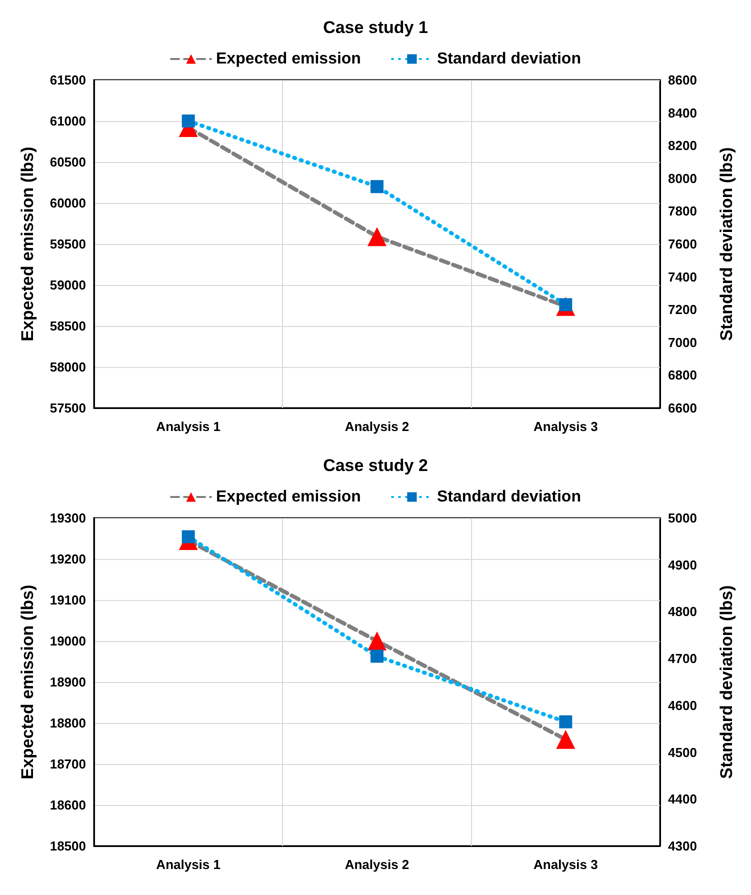 Image resolution: width=751 pixels, height=895 pixels. I want to click on y2-tick-label: 4900, so click(682, 564).